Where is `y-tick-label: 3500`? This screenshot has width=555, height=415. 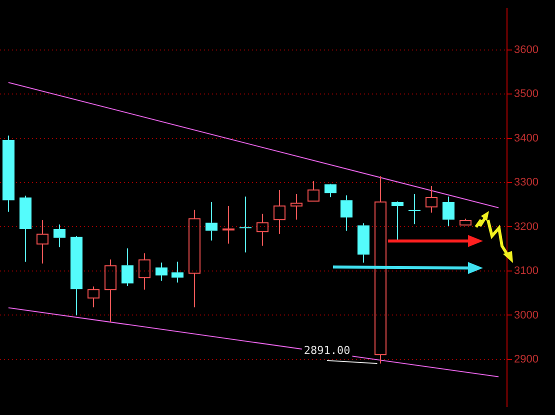 y-tick-label: 3500 is located at coordinates (526, 94).